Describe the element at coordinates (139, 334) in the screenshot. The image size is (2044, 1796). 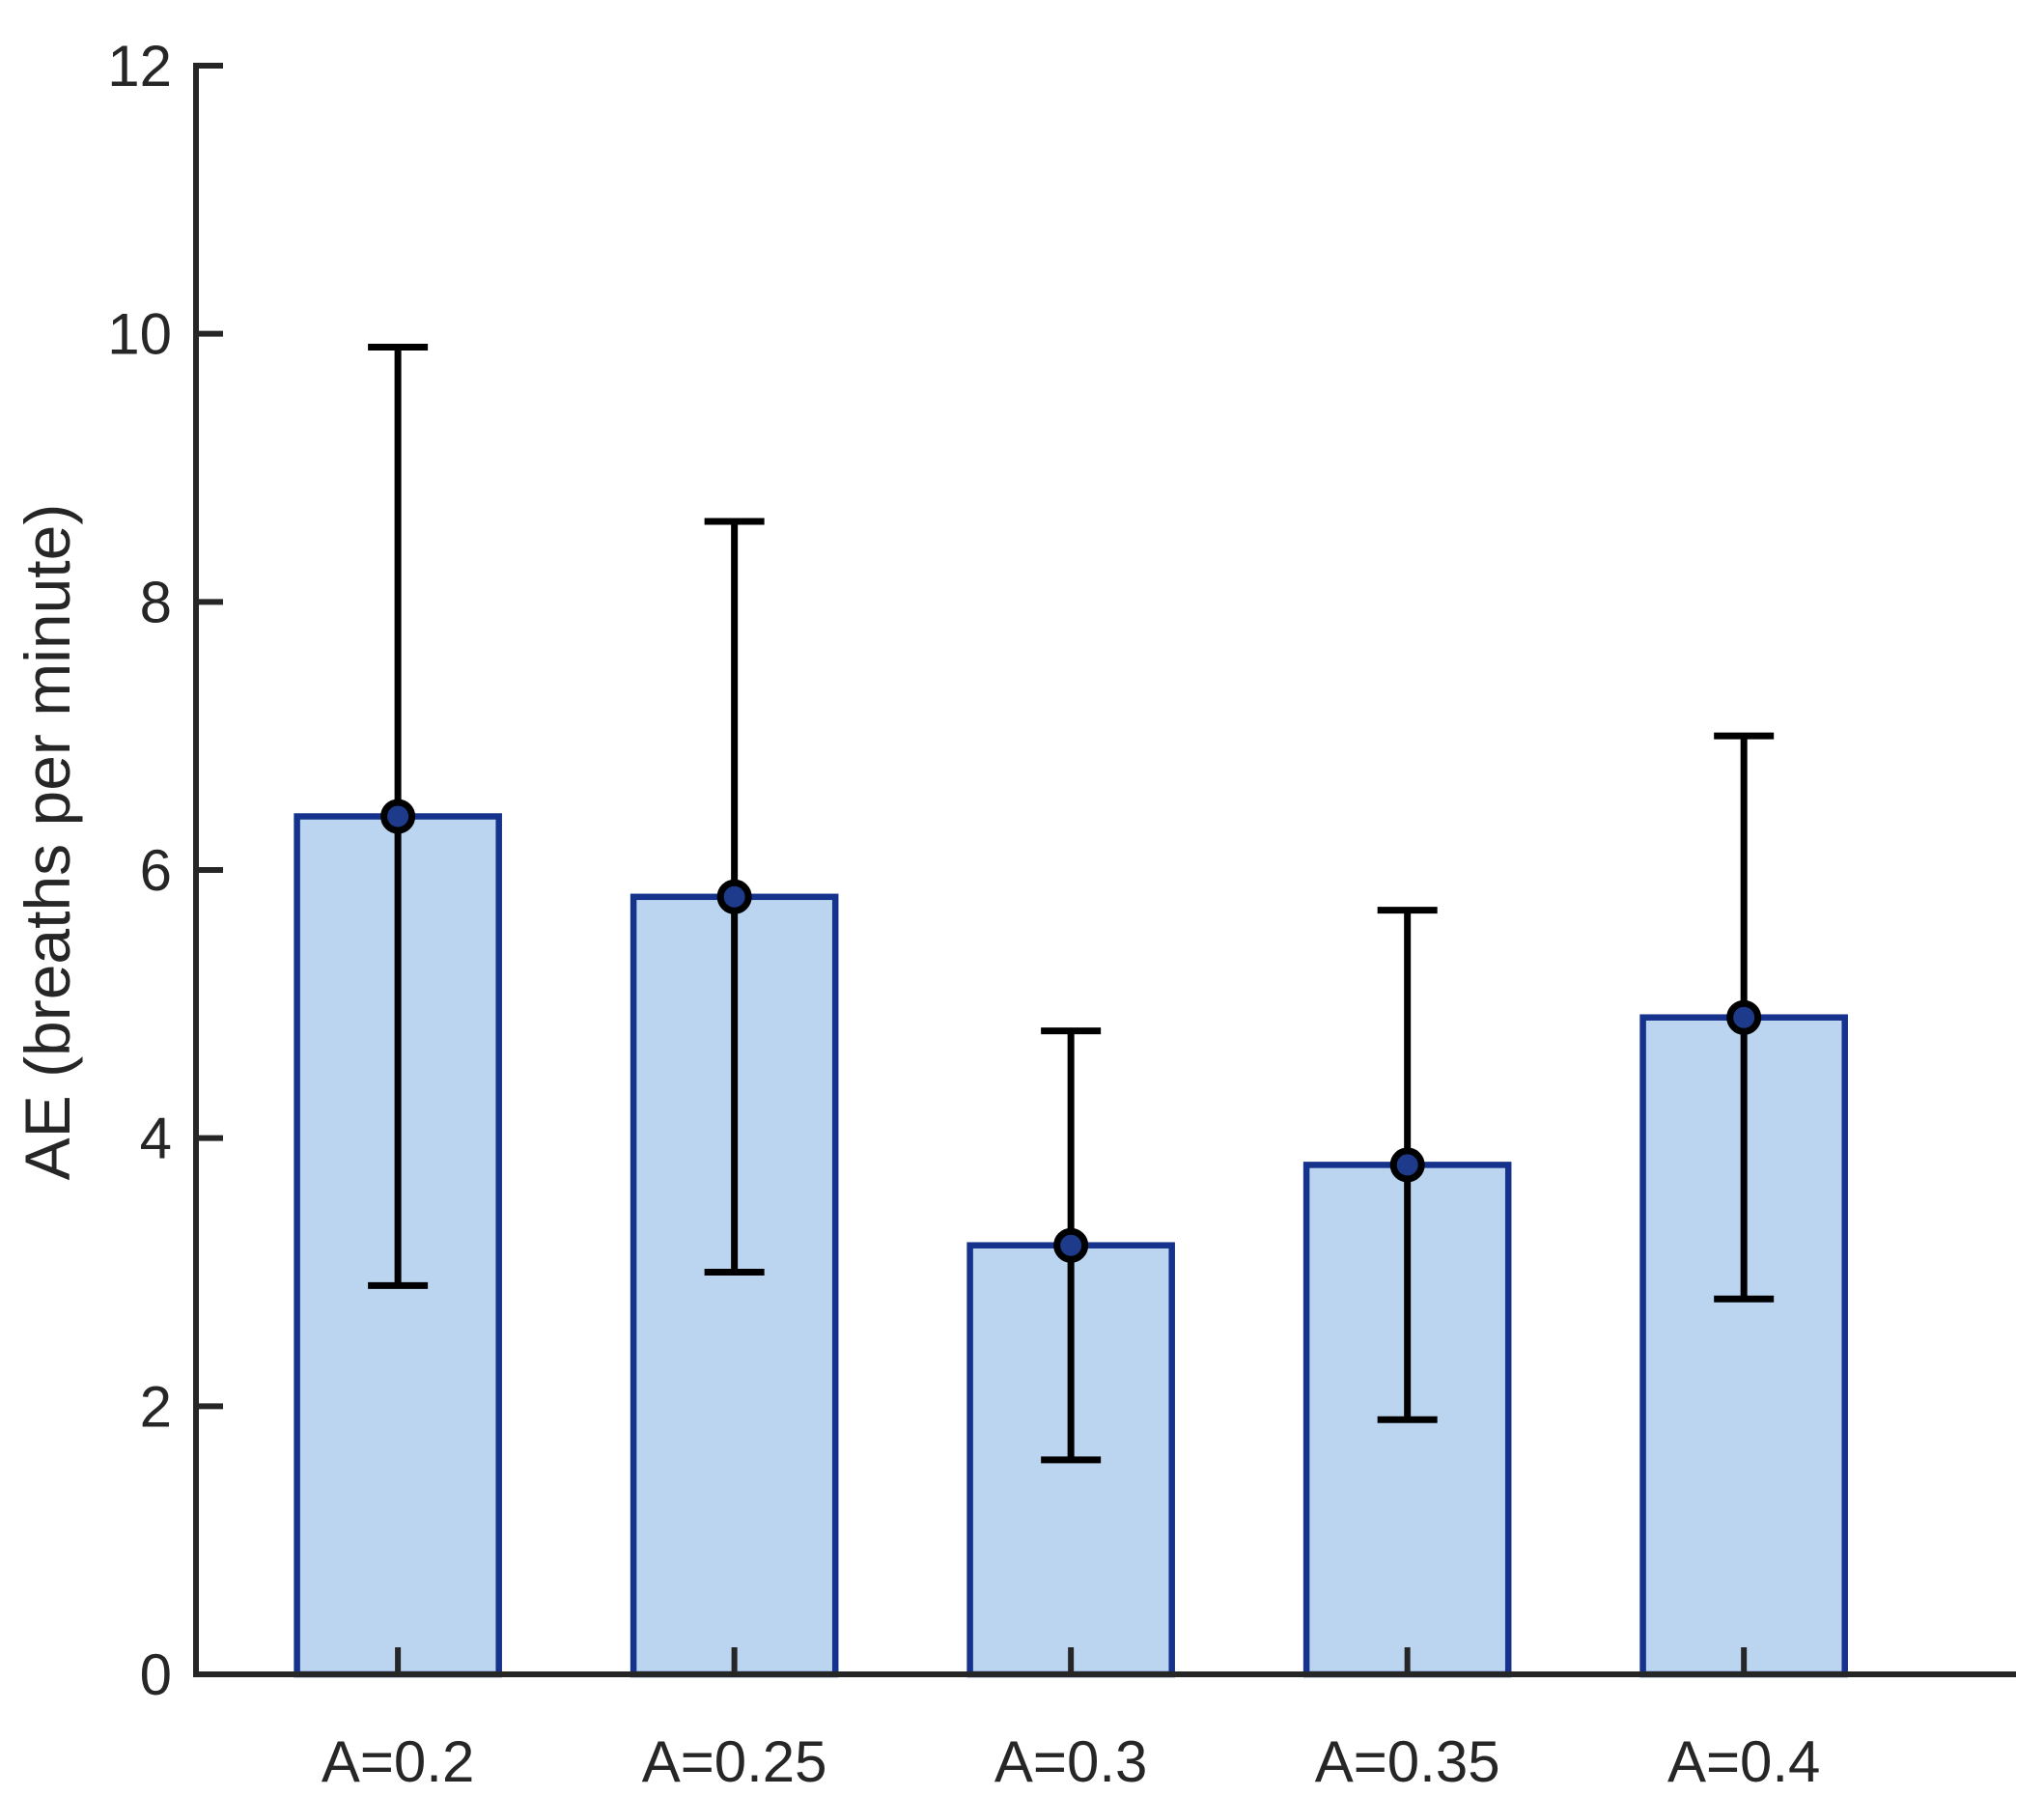
I see `y-tick-label-10: 10` at that location.